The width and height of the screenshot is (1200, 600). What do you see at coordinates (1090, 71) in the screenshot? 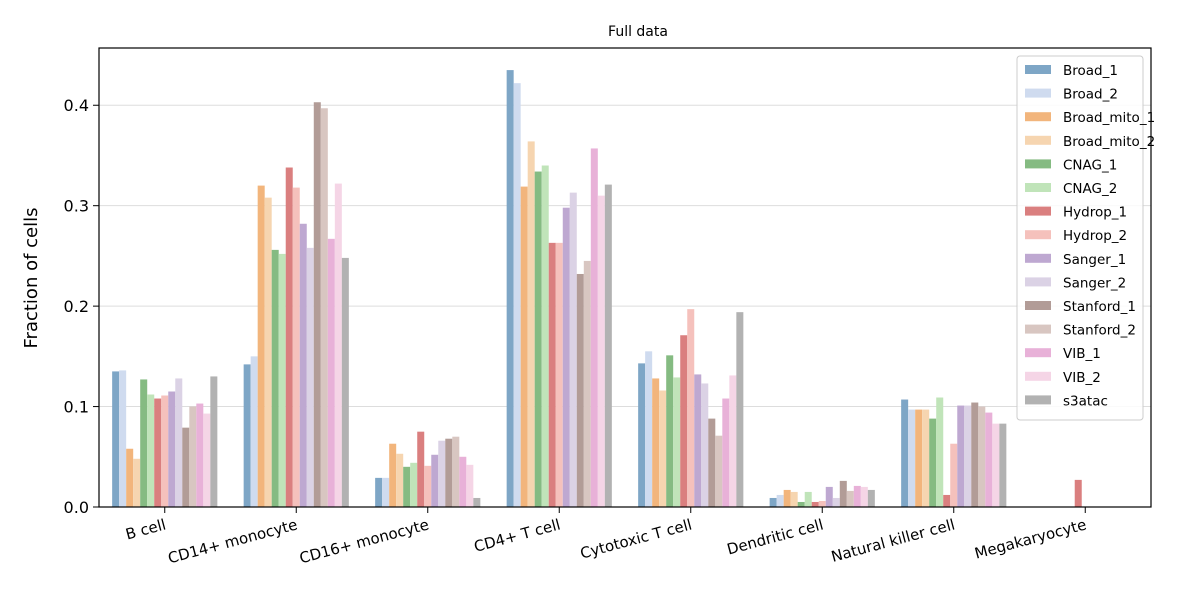
I see `legend-label: Broad_1` at bounding box center [1090, 71].